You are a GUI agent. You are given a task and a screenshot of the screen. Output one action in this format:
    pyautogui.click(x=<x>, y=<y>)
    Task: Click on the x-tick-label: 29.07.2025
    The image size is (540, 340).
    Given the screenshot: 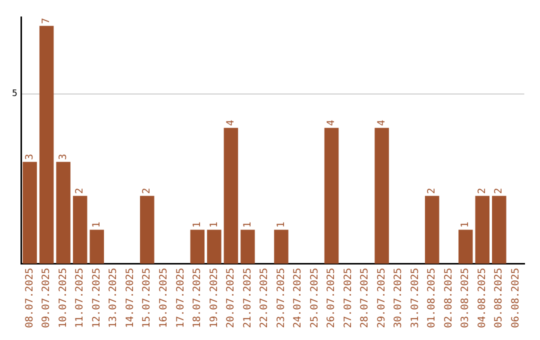 What is the action you would take?
    pyautogui.click(x=382, y=298)
    